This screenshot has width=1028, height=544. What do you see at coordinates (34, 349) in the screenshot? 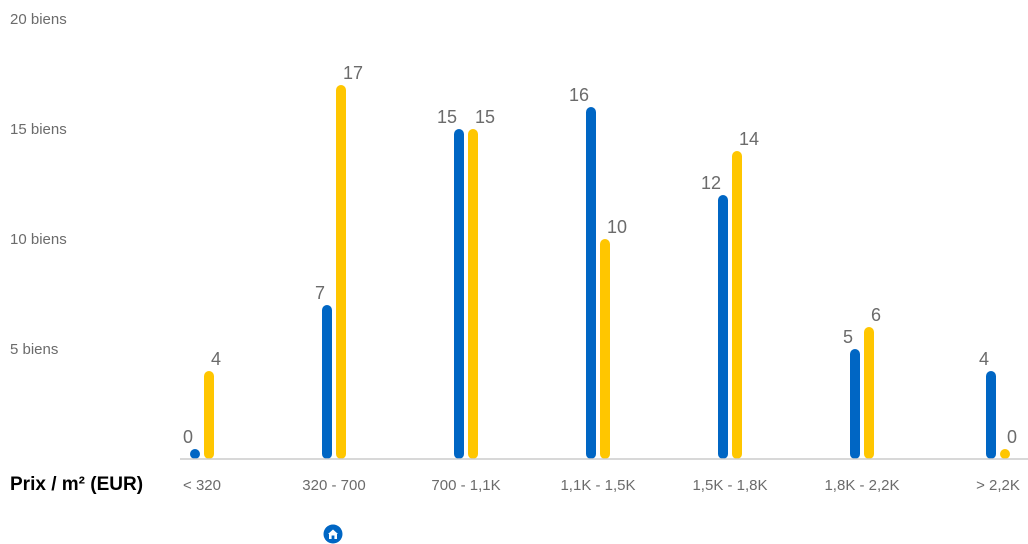
I see `y-tick-label: 5 biens` at bounding box center [34, 349].